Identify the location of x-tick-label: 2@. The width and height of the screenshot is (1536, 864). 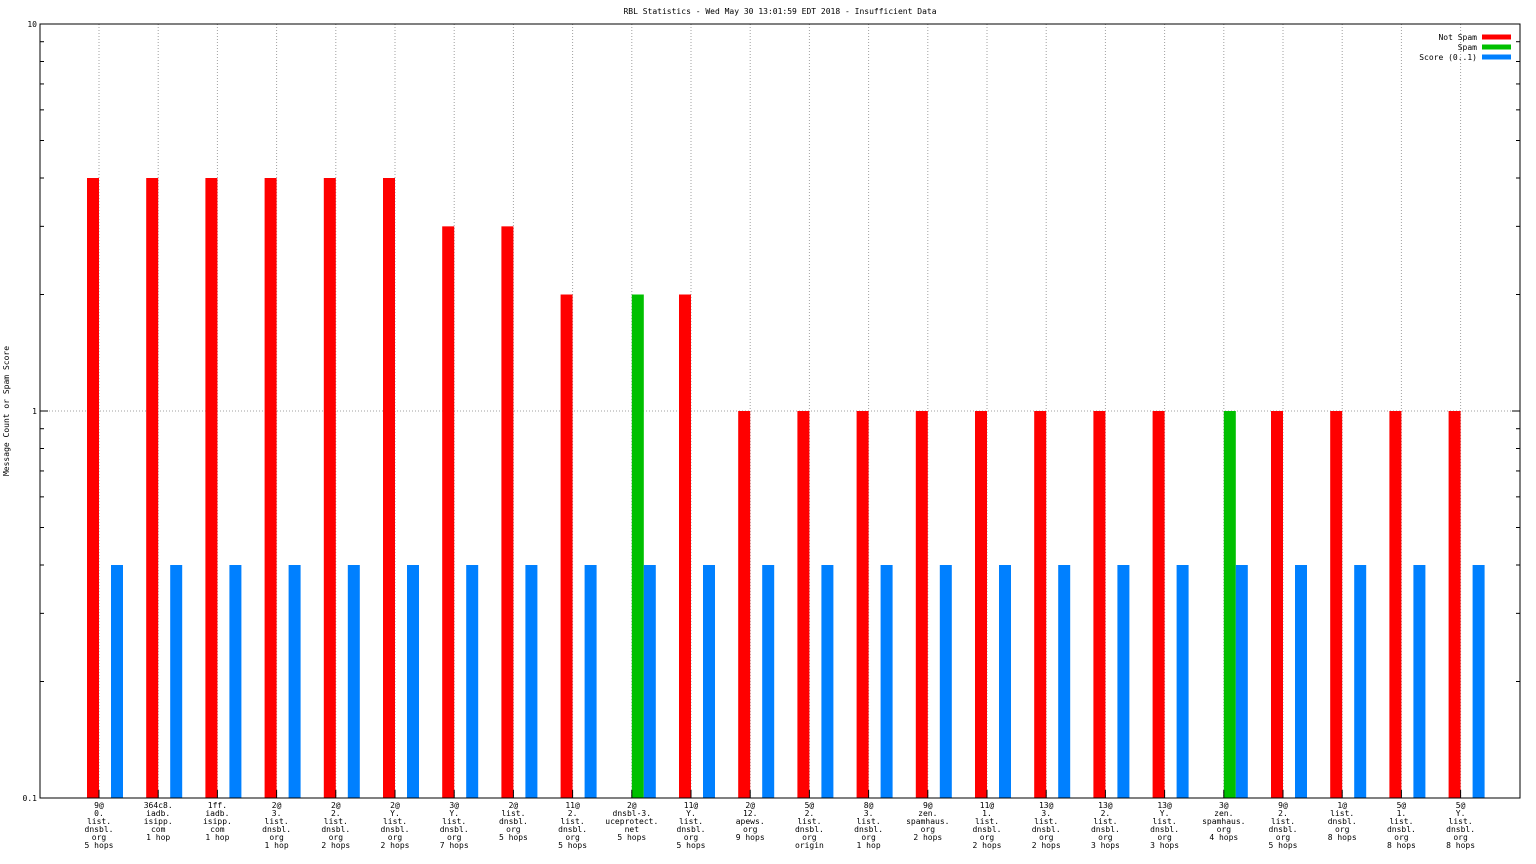
(277, 805).